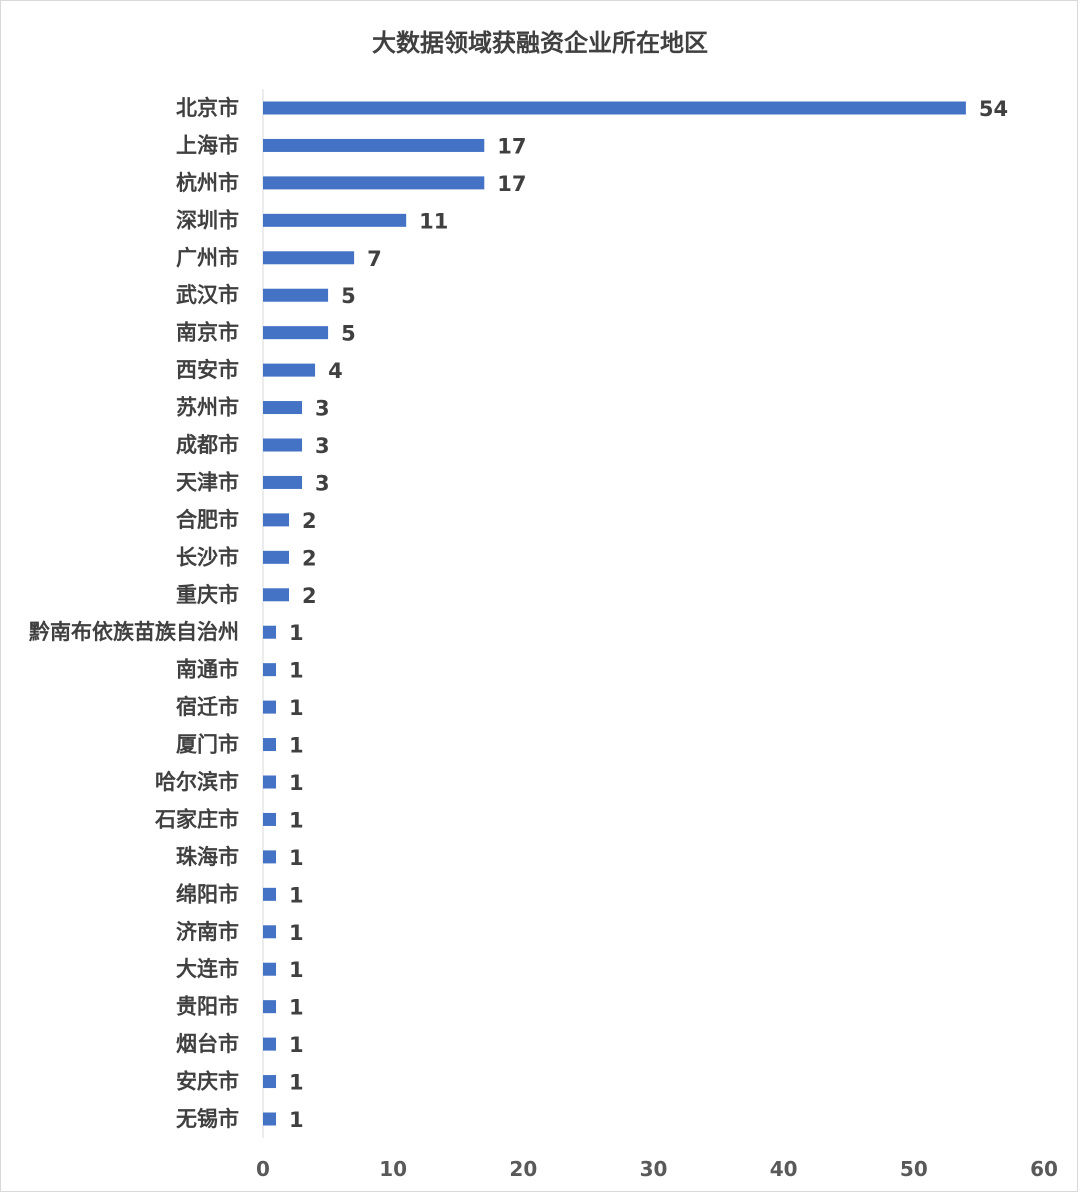  Describe the element at coordinates (207, 295) in the screenshot. I see `category-label: 武汉市` at that location.